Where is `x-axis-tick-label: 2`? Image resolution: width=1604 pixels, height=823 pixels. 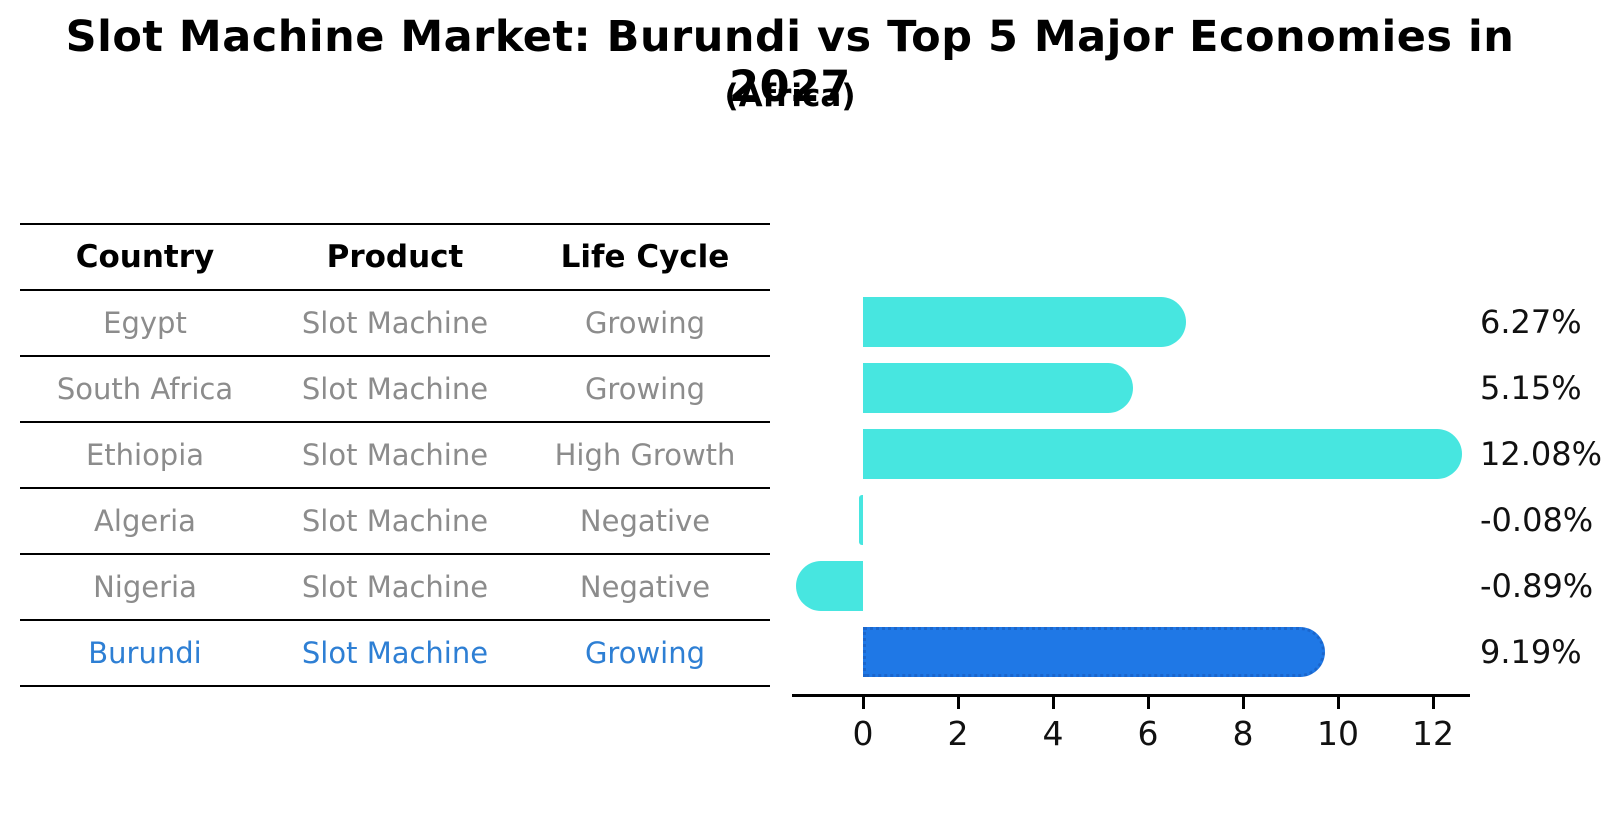 x-axis-tick-label: 2 is located at coordinates (958, 733).